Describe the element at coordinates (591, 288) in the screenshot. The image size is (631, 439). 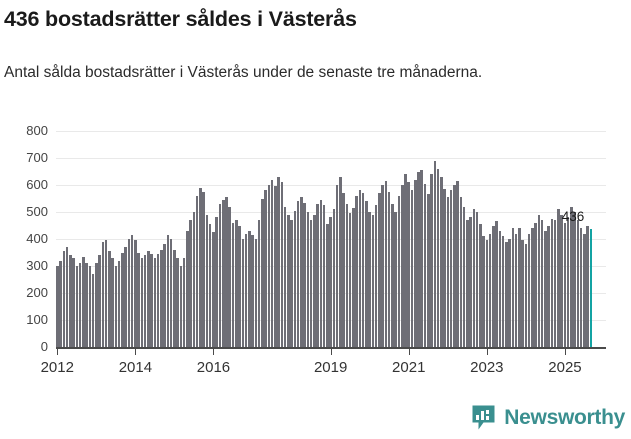
I see `bar-highlighted` at that location.